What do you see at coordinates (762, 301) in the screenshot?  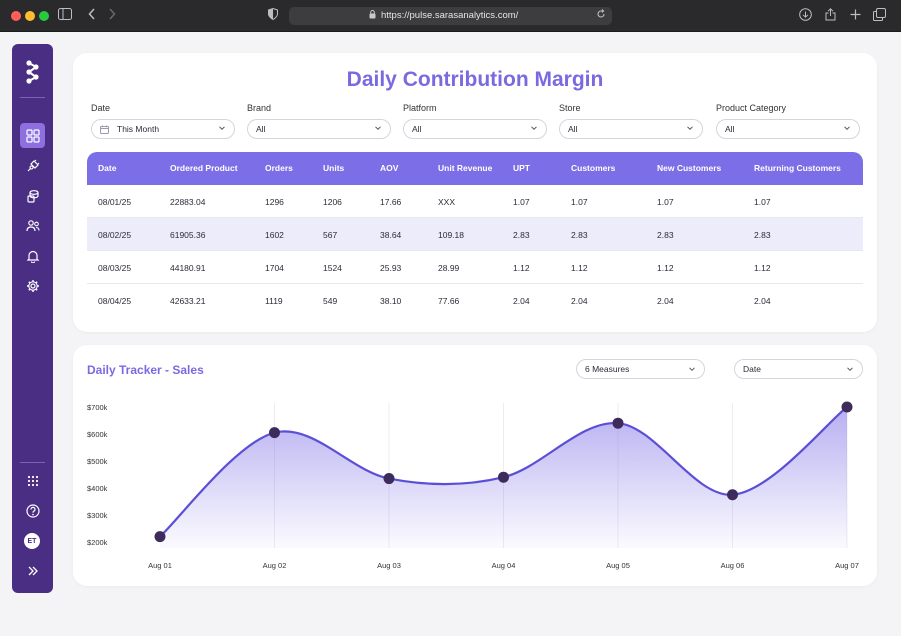 I see `table-cell: 2.04` at bounding box center [762, 301].